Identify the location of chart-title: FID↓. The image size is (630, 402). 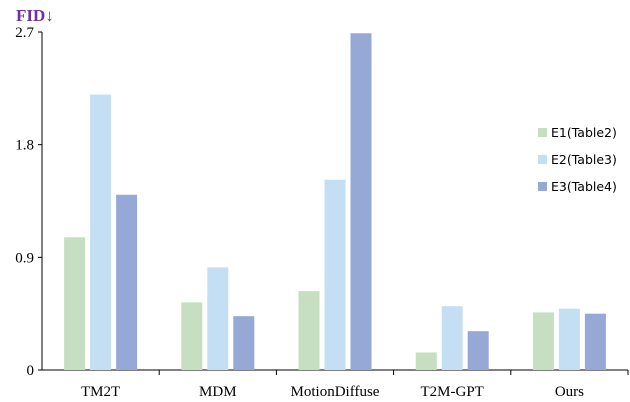
(35, 15).